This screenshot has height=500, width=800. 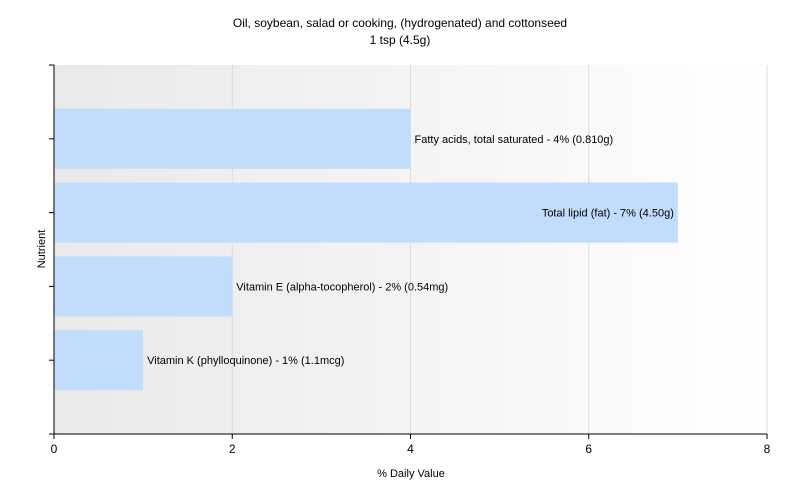 I want to click on x-tick-label-6: 6, so click(x=588, y=449).